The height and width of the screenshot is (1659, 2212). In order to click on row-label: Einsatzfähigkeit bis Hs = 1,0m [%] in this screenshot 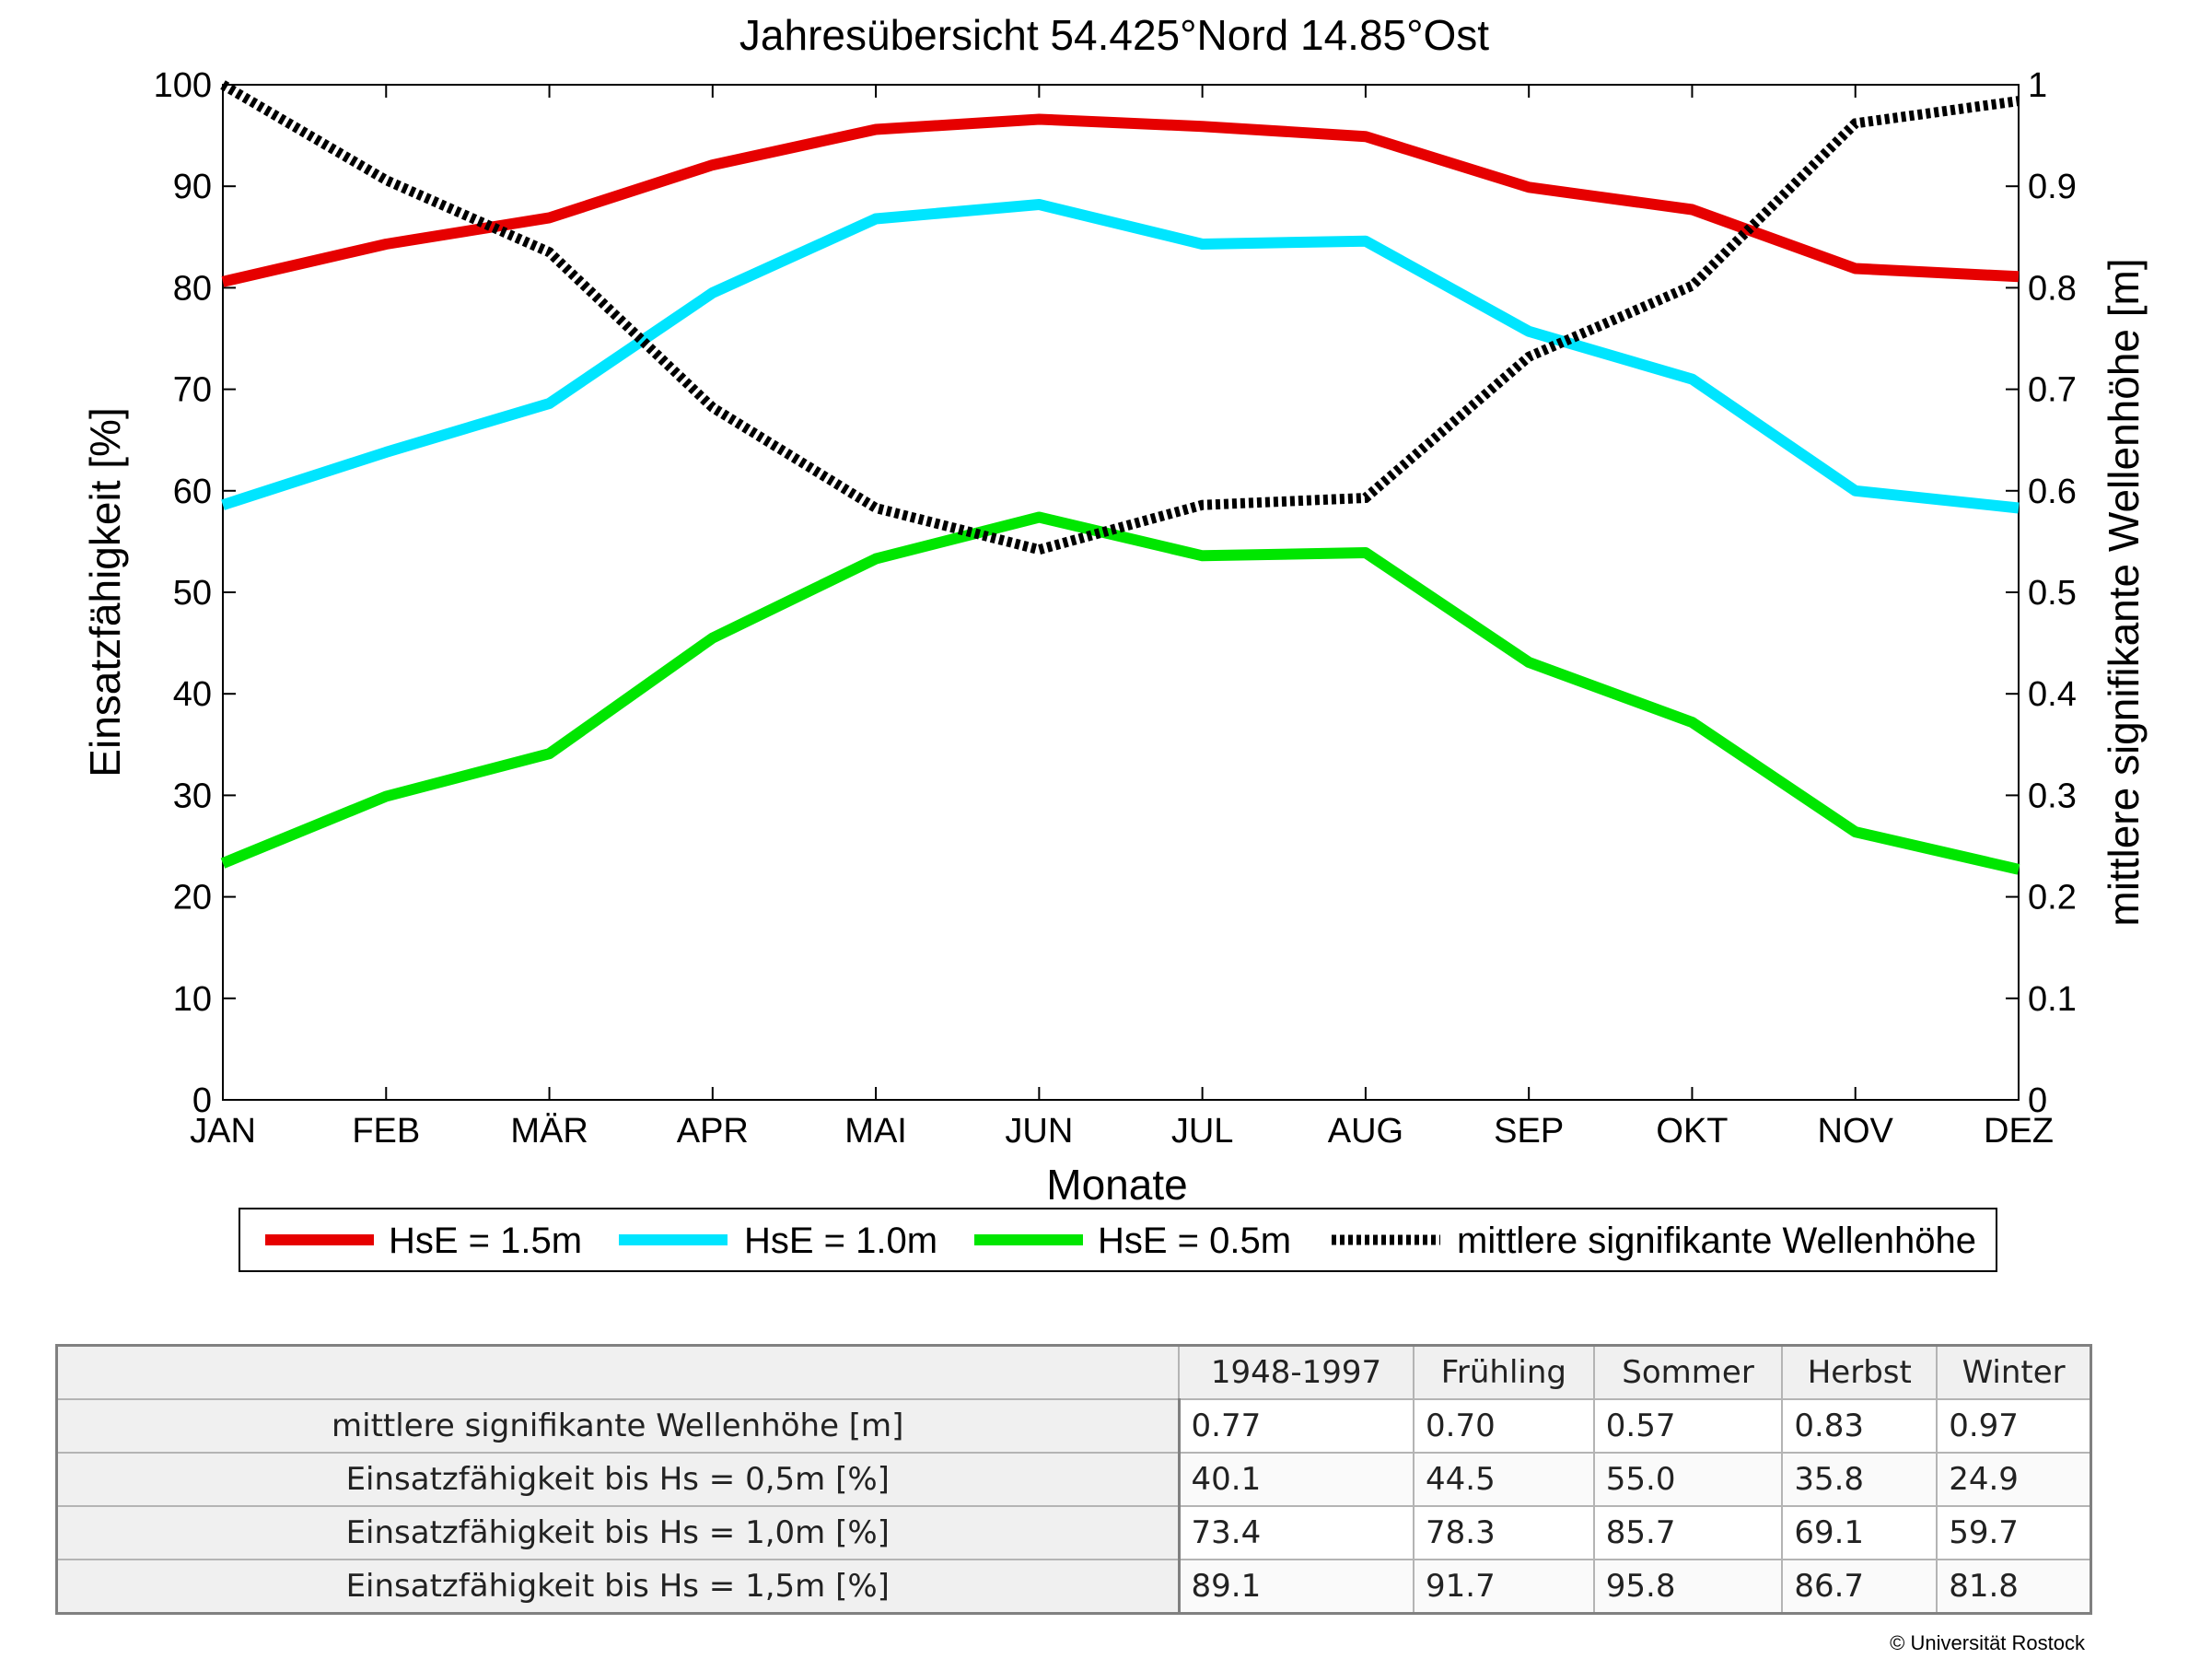, I will do `click(618, 1532)`.